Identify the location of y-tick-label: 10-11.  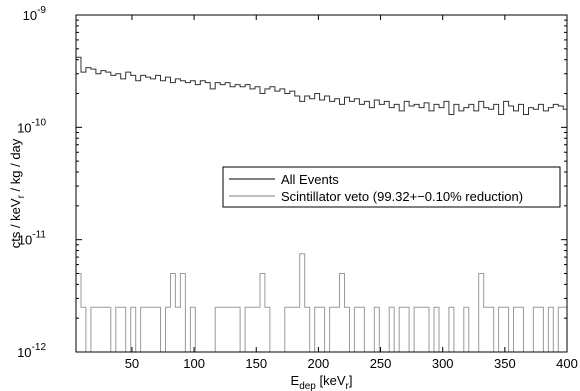
(32, 239).